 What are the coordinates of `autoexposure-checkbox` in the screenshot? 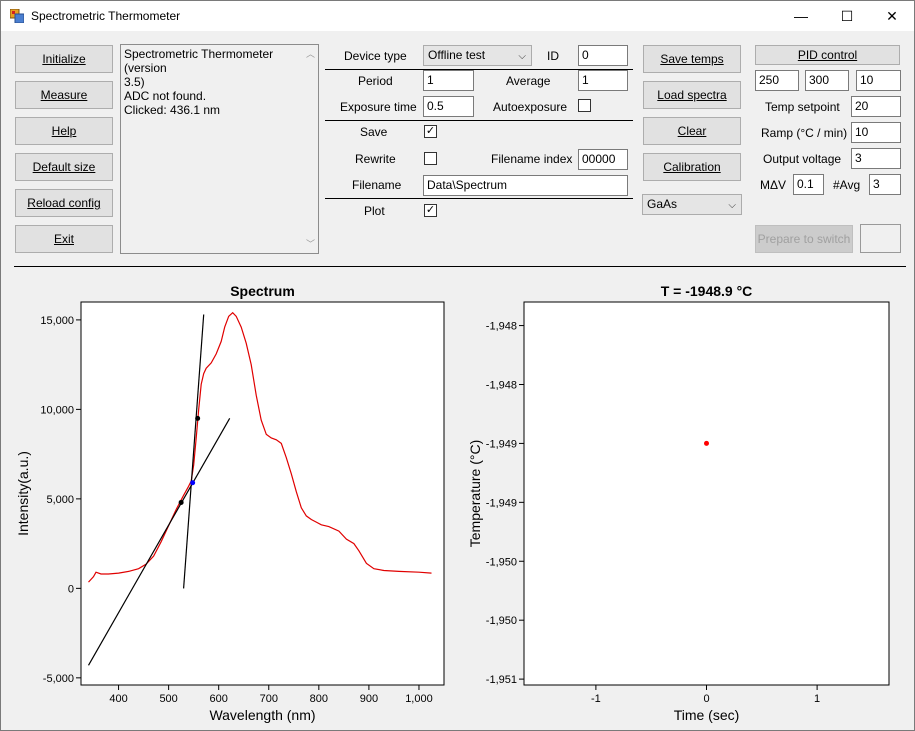 It's located at (584, 105).